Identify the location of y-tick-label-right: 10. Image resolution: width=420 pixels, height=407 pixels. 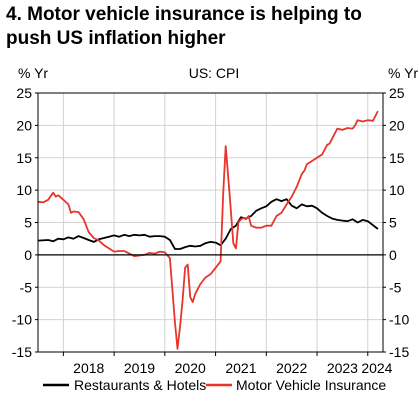
(397, 190).